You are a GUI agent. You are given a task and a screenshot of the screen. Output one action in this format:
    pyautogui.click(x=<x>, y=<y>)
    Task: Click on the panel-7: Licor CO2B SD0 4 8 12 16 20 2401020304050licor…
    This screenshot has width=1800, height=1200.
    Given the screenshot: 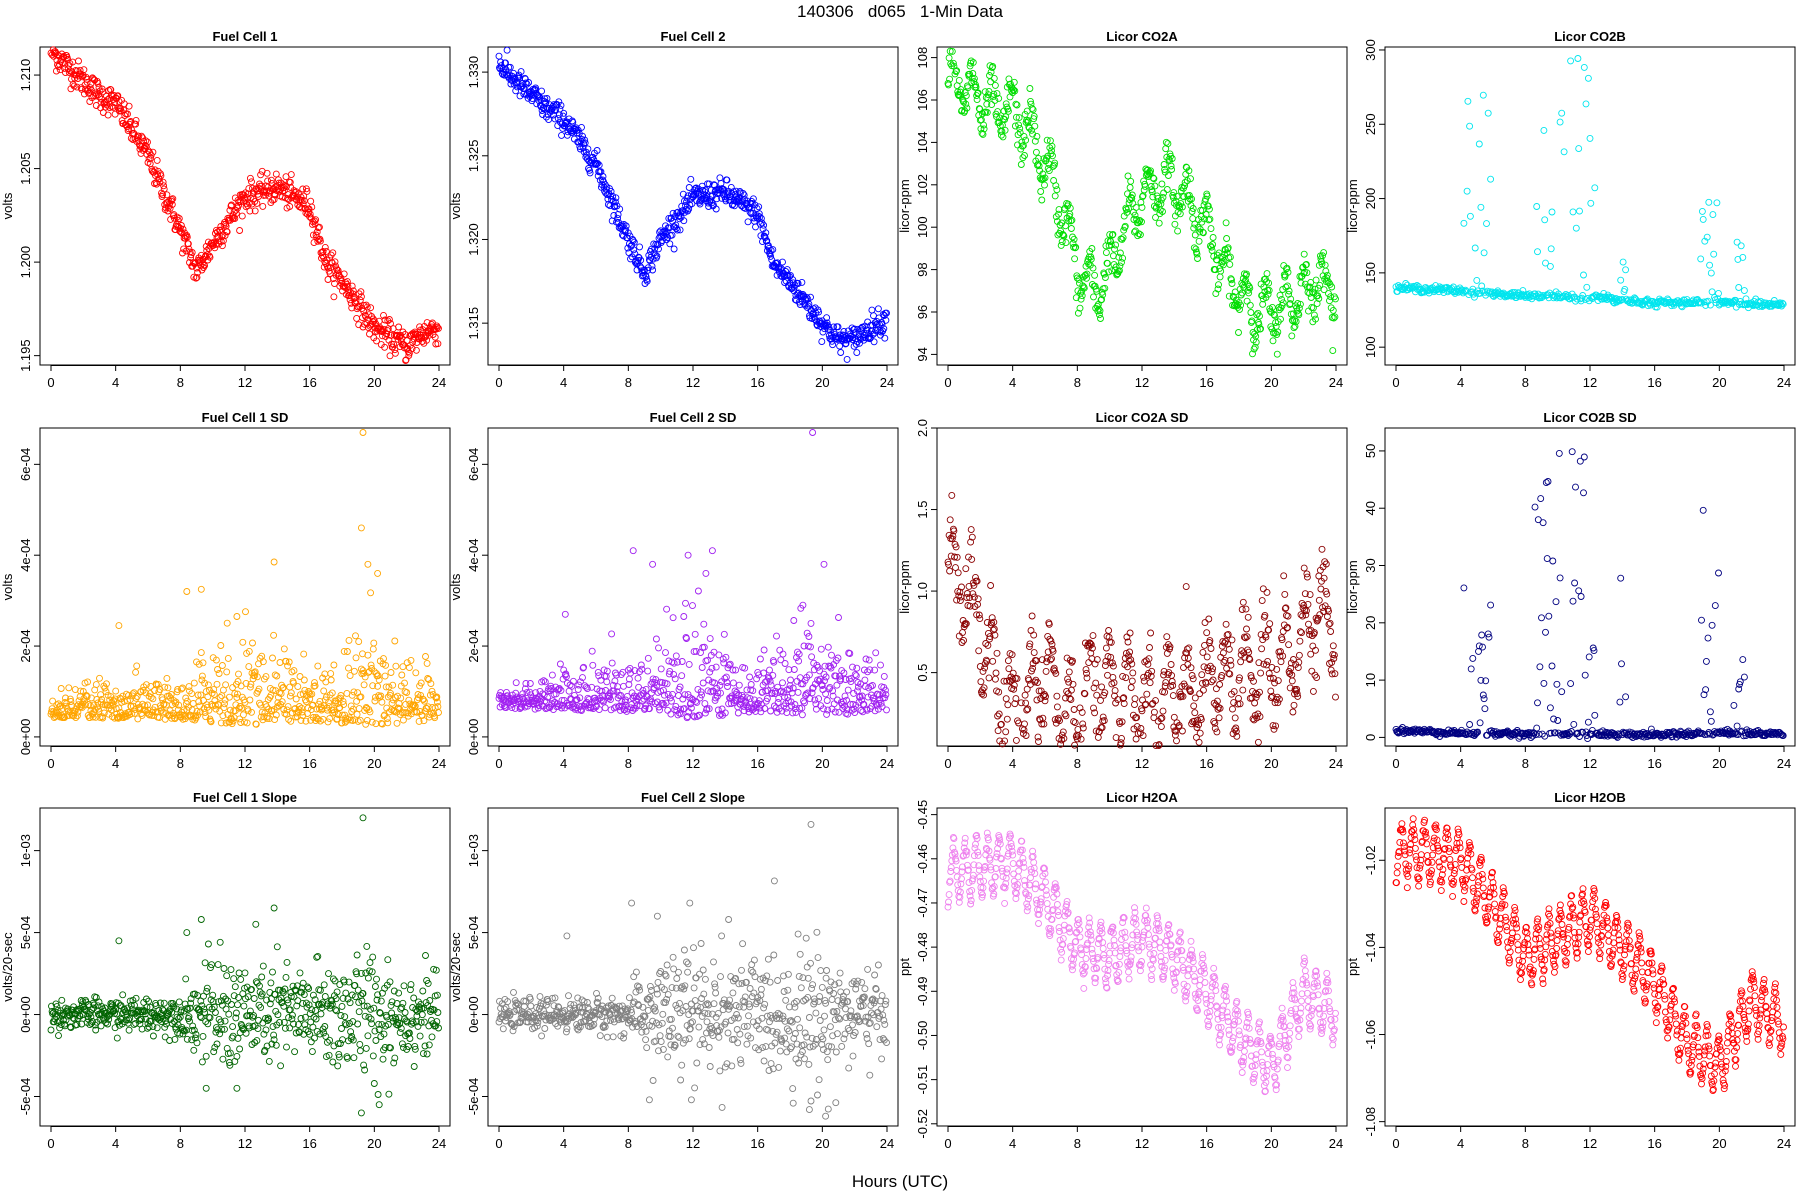 What is the action you would take?
    pyautogui.click(x=1570, y=590)
    